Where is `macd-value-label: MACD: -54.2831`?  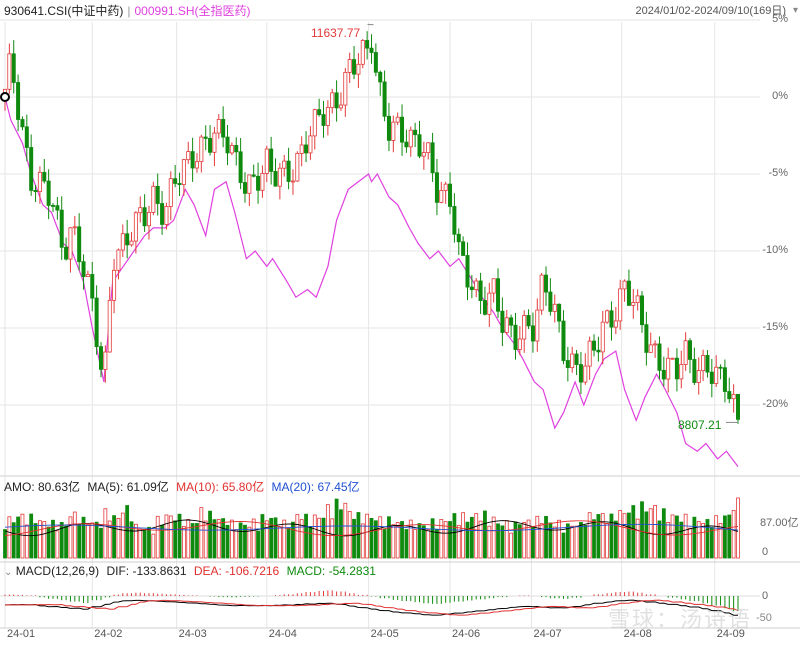 macd-value-label: MACD: -54.2831 is located at coordinates (331, 571).